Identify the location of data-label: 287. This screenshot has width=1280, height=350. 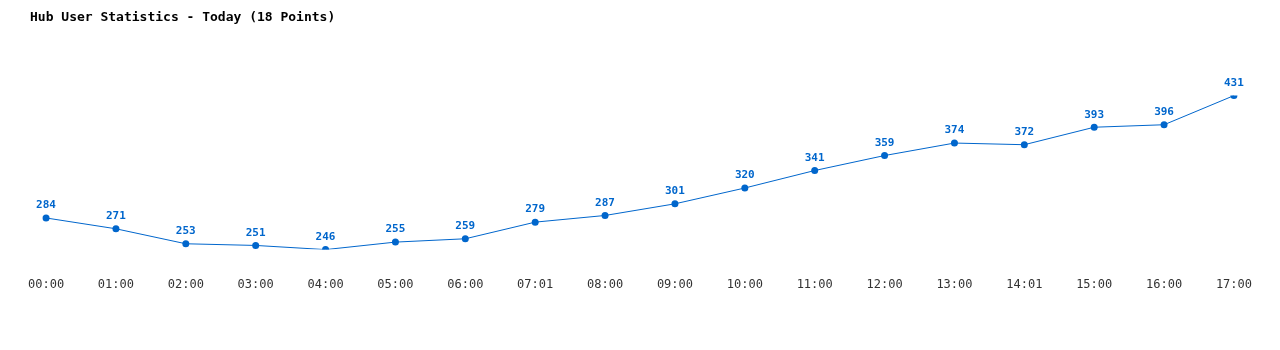
(605, 202).